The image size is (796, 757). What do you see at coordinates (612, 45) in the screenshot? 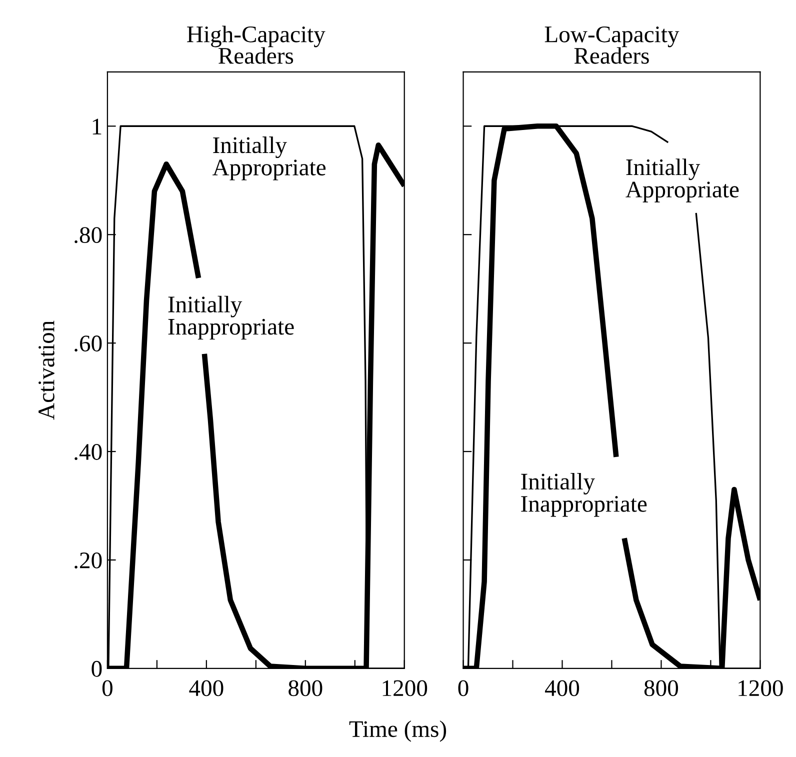
I see `chart-title: Low-Capacity Readers` at bounding box center [612, 45].